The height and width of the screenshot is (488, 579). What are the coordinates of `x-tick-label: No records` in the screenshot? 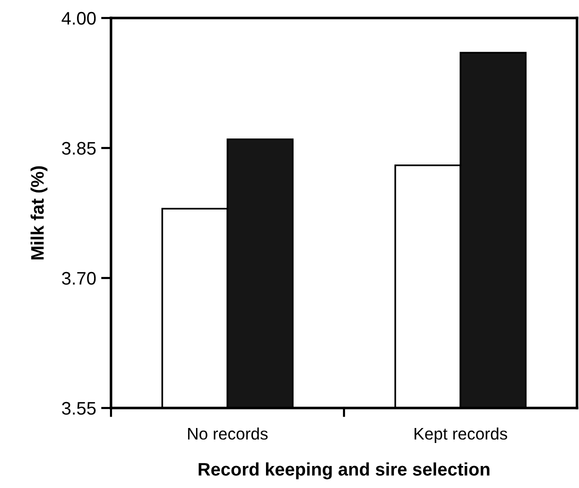 It's located at (228, 433).